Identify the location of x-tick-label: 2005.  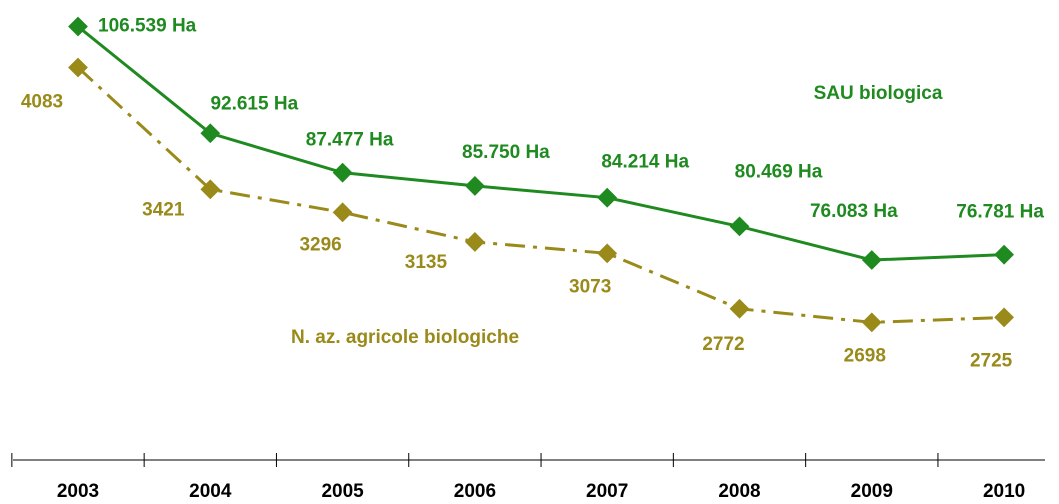
(342, 491).